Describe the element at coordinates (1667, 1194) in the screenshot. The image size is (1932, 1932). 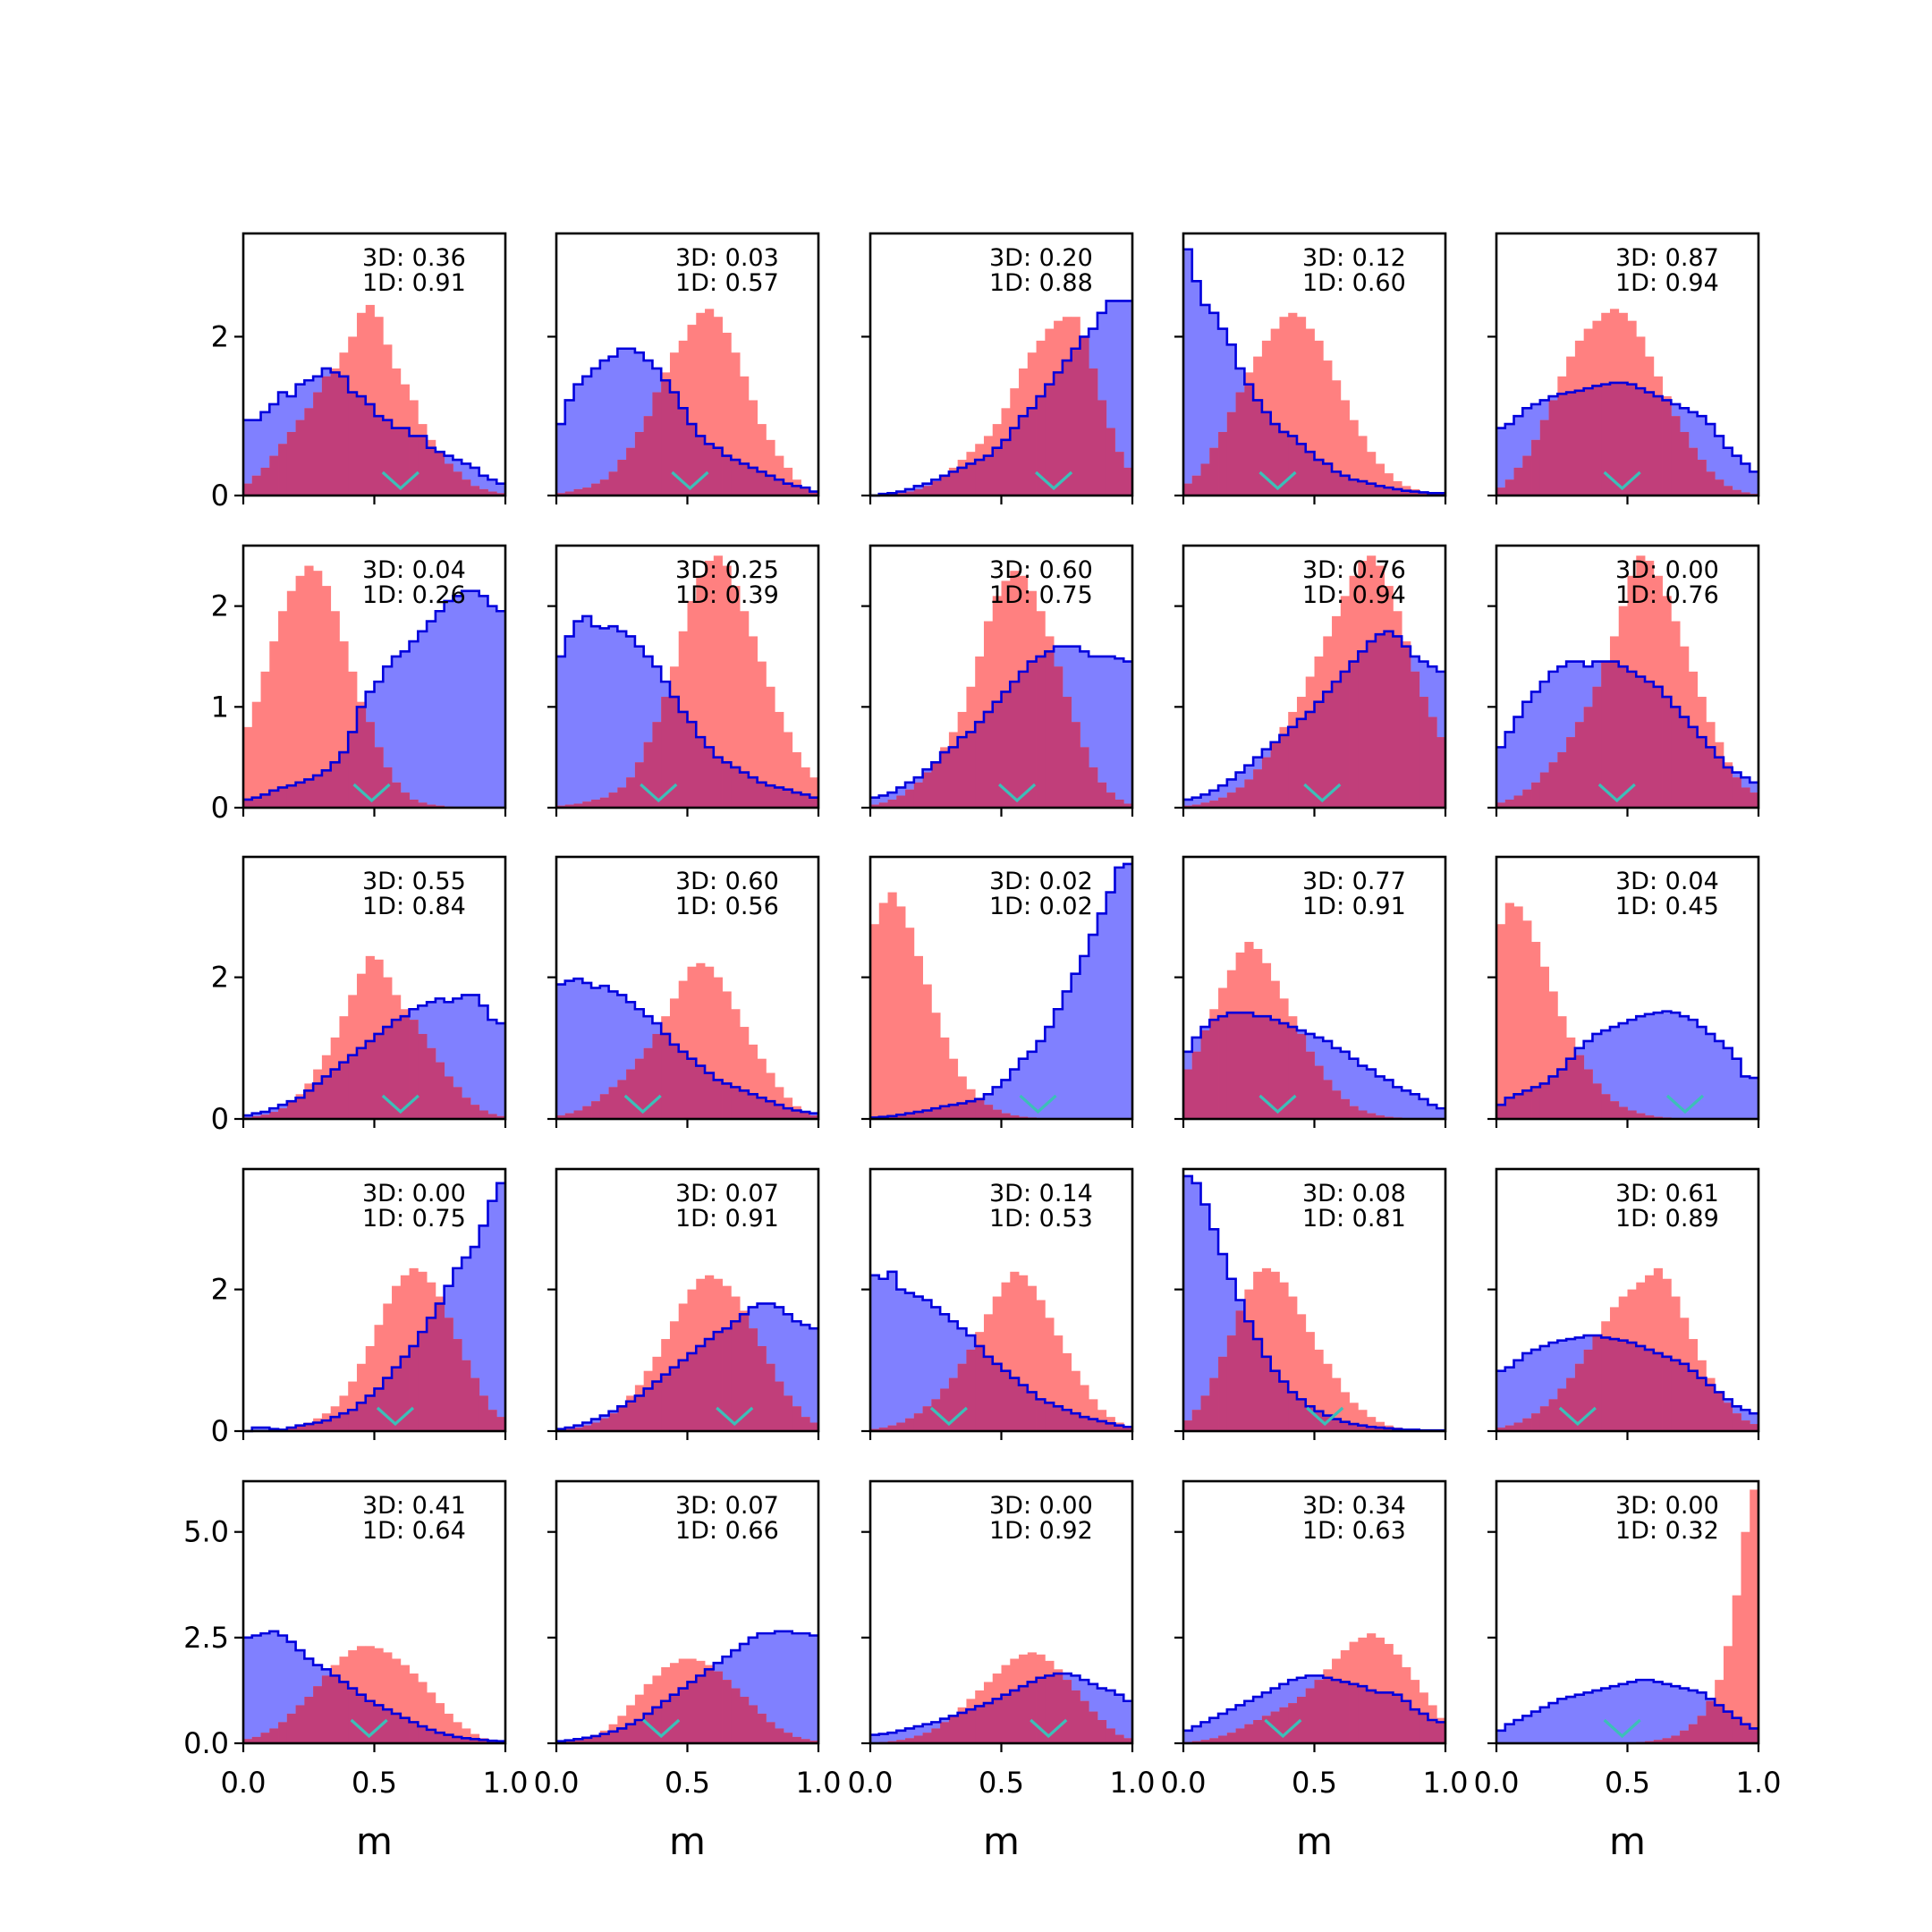
I see `label-3d: 3D: 0.61` at that location.